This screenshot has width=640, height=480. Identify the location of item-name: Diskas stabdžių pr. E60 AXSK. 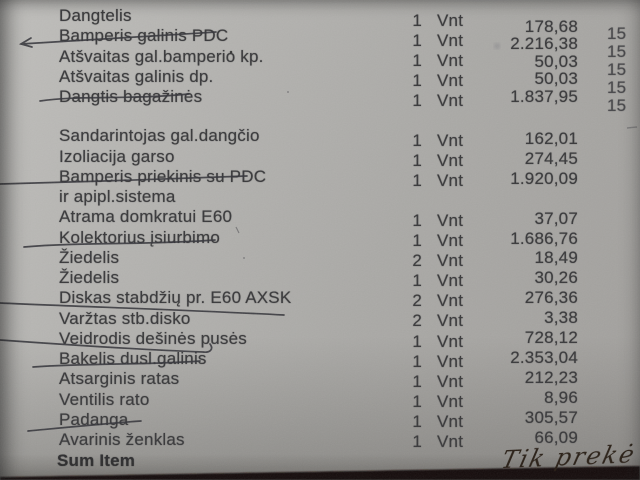
(175, 298).